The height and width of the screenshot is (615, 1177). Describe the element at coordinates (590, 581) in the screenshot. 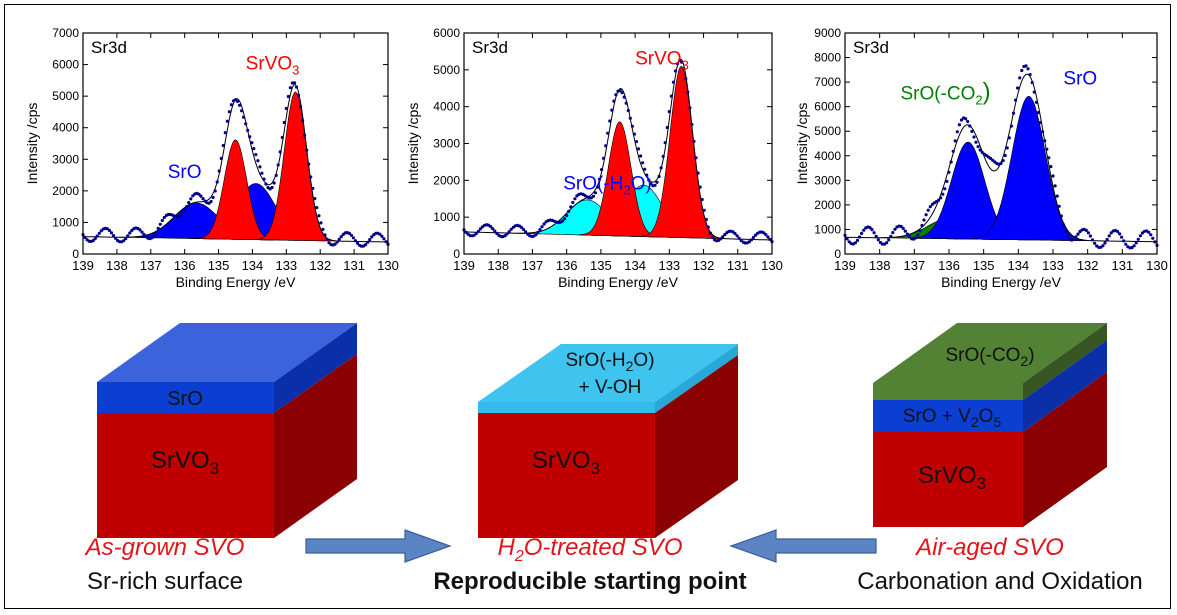

I see `caption-center-sub: Reproducible starting point` at that location.